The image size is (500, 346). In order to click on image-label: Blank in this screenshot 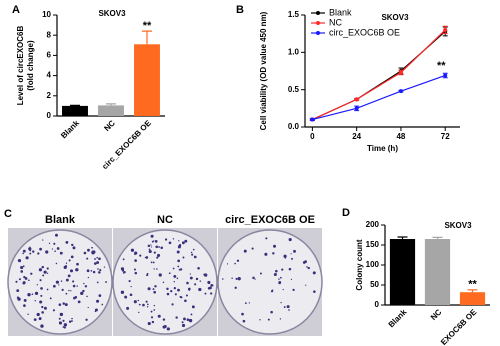, I will do `click(60, 220)`.